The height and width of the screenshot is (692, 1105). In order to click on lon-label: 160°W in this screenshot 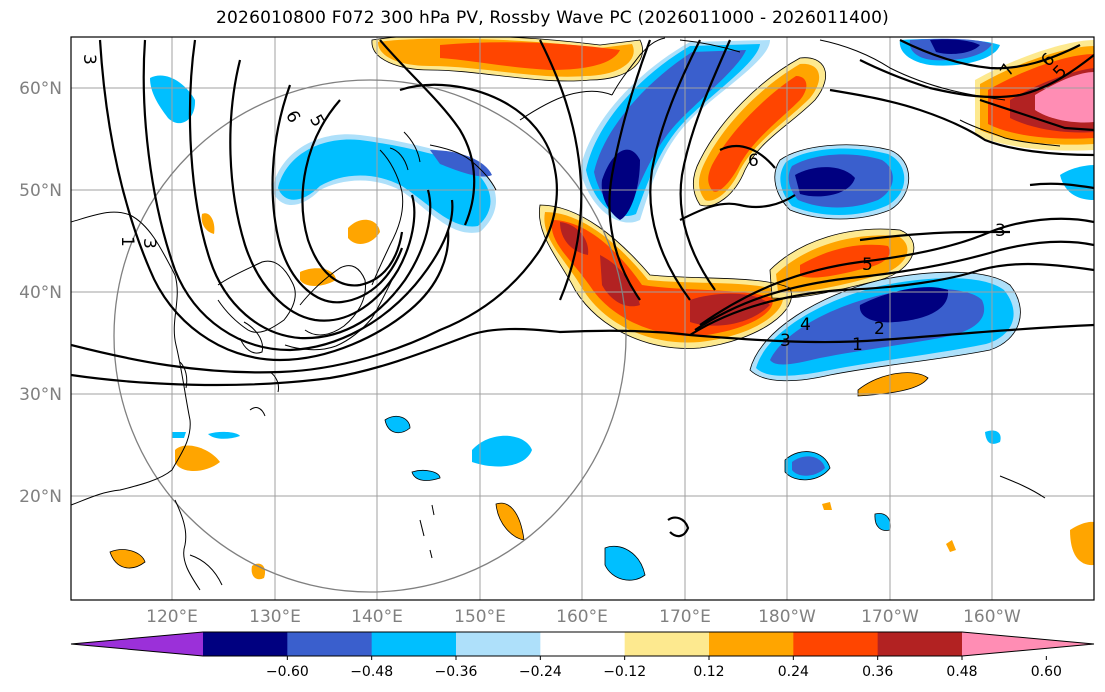, I will do `click(992, 617)`.